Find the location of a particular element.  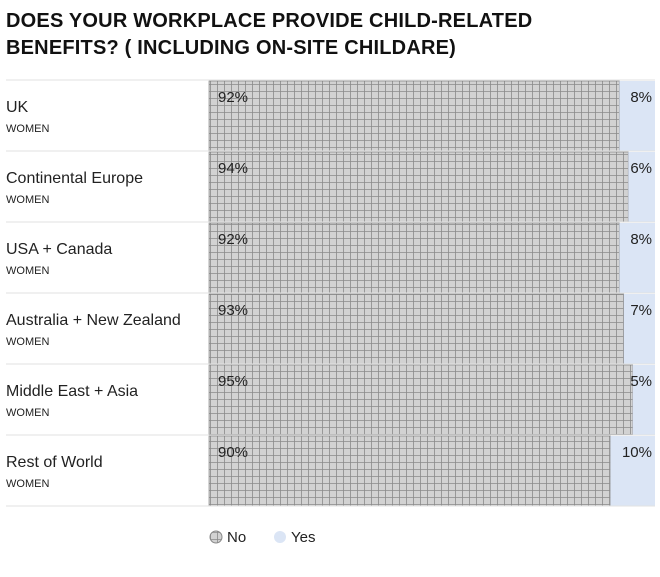

category-label: Australia + New Zealand is located at coordinates (93, 320).